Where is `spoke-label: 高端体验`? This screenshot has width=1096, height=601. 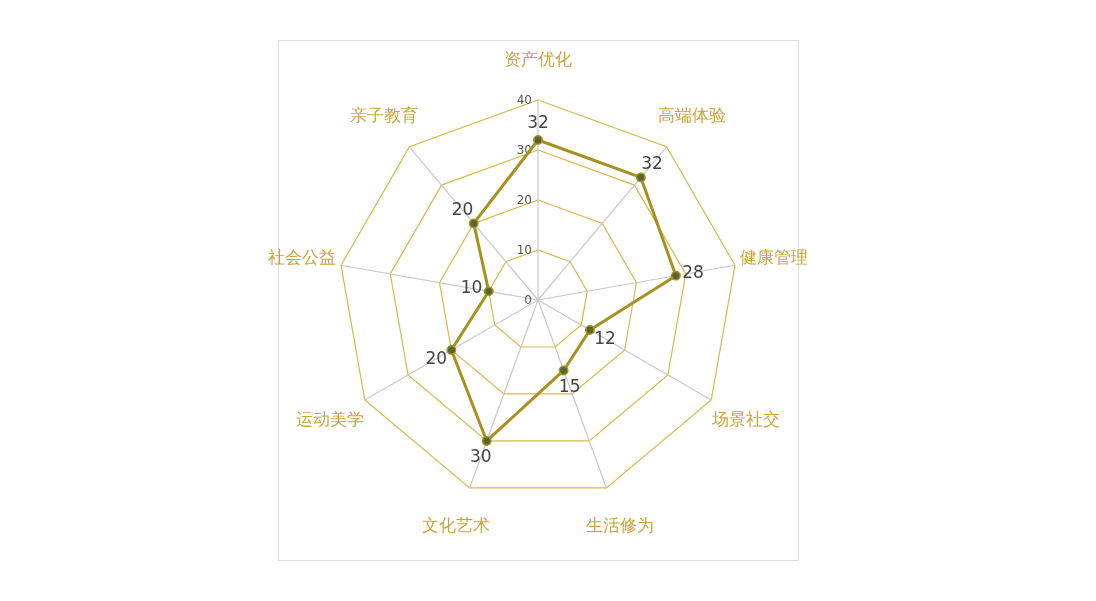 spoke-label: 高端体验 is located at coordinates (692, 115).